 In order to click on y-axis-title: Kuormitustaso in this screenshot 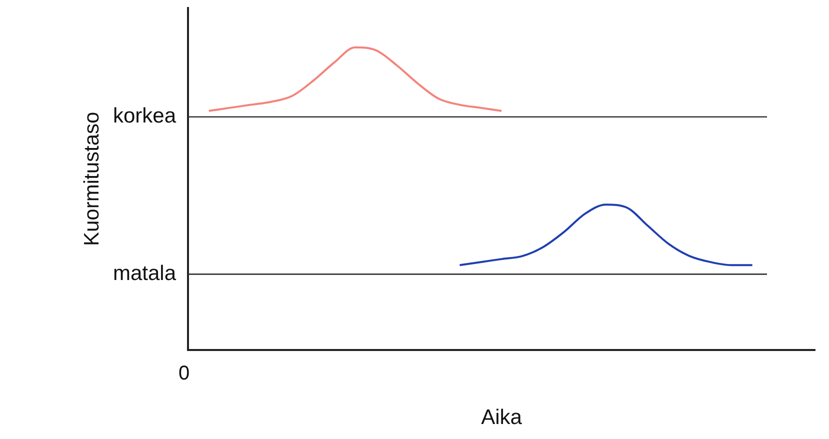, I will do `click(92, 179)`.